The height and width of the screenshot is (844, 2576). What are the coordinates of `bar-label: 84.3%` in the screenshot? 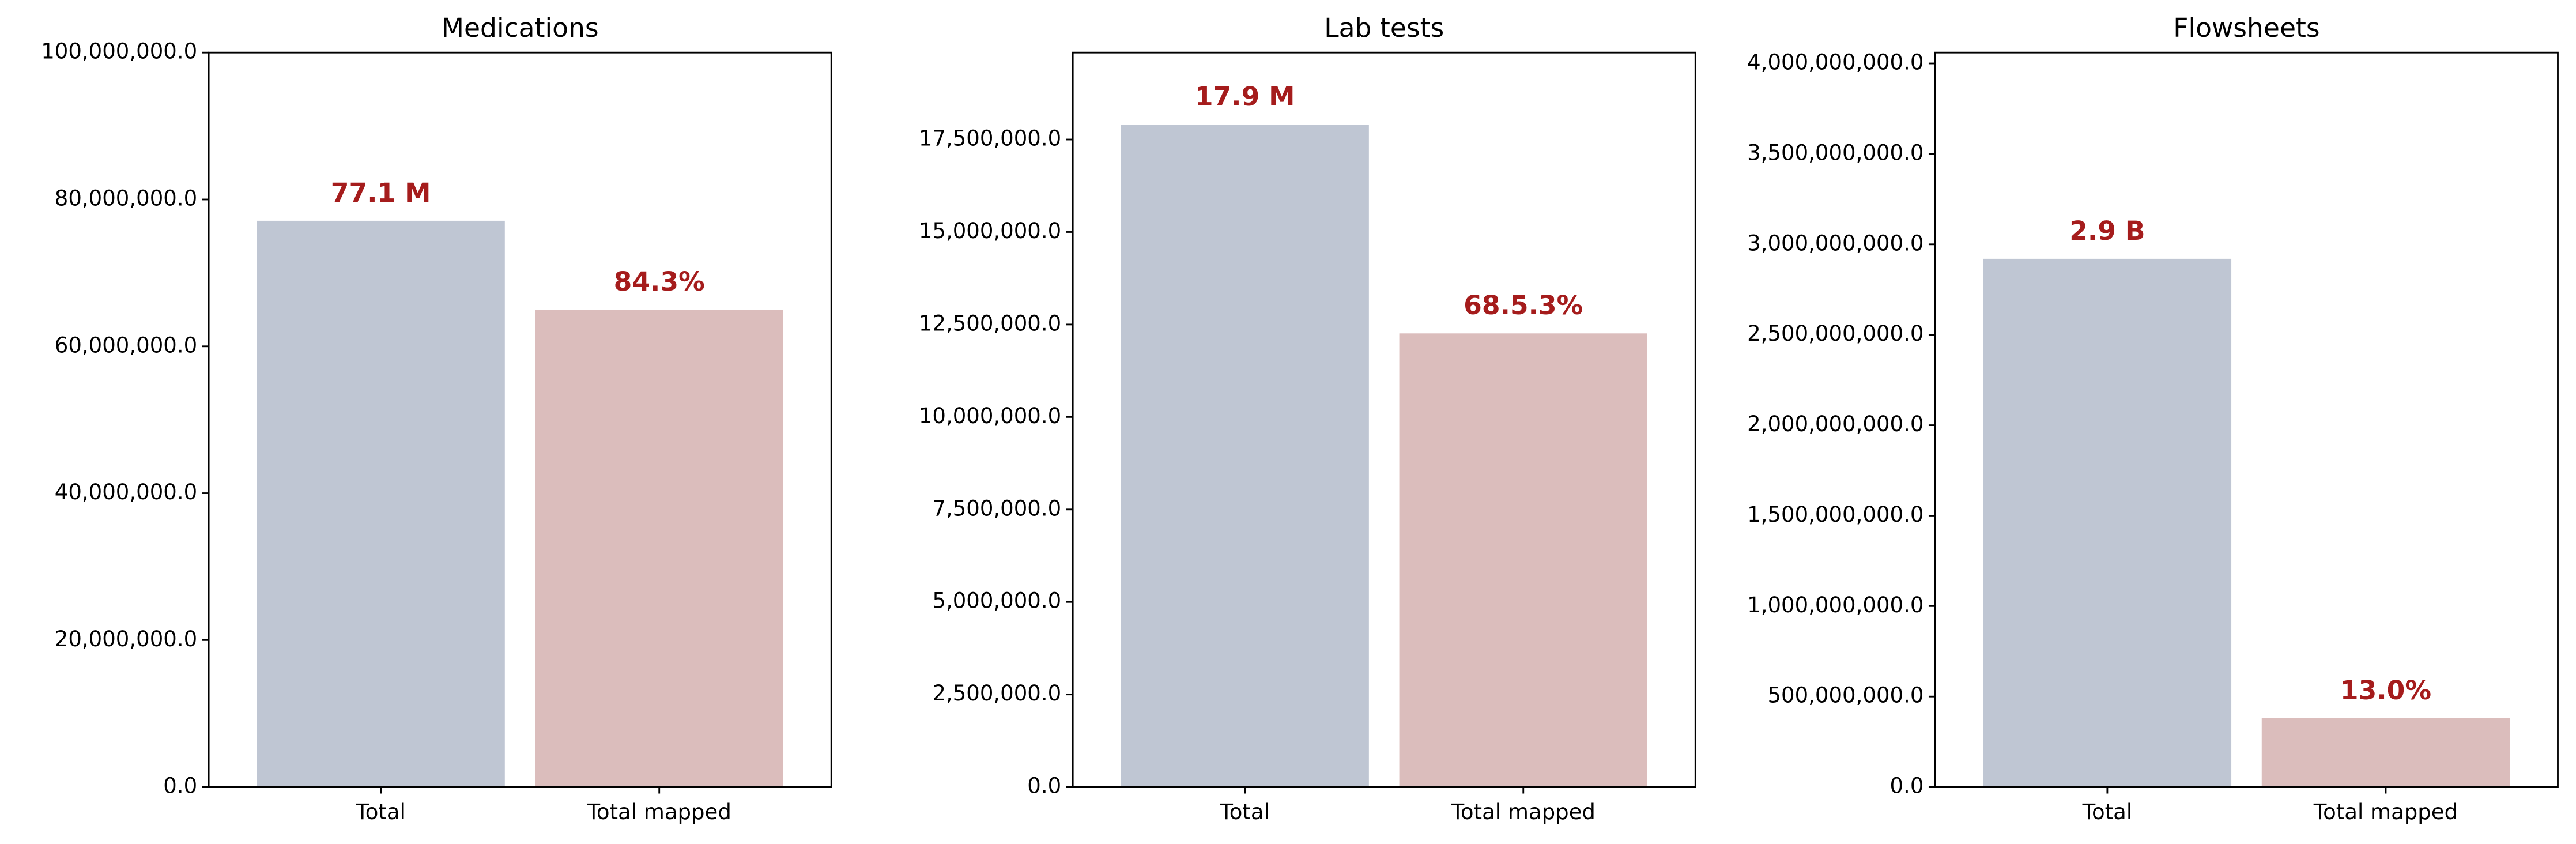 It's located at (659, 281).